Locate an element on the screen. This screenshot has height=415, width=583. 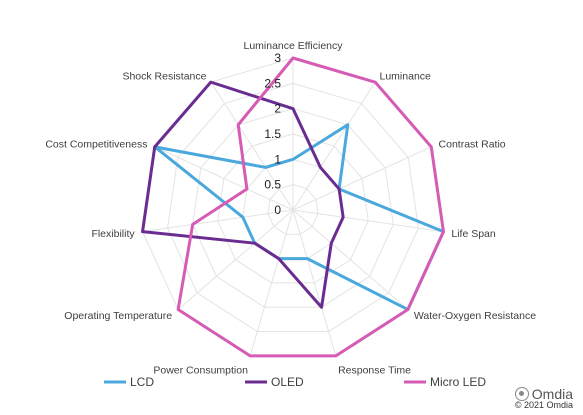
legend-label: Micro LED is located at coordinates (458, 382).